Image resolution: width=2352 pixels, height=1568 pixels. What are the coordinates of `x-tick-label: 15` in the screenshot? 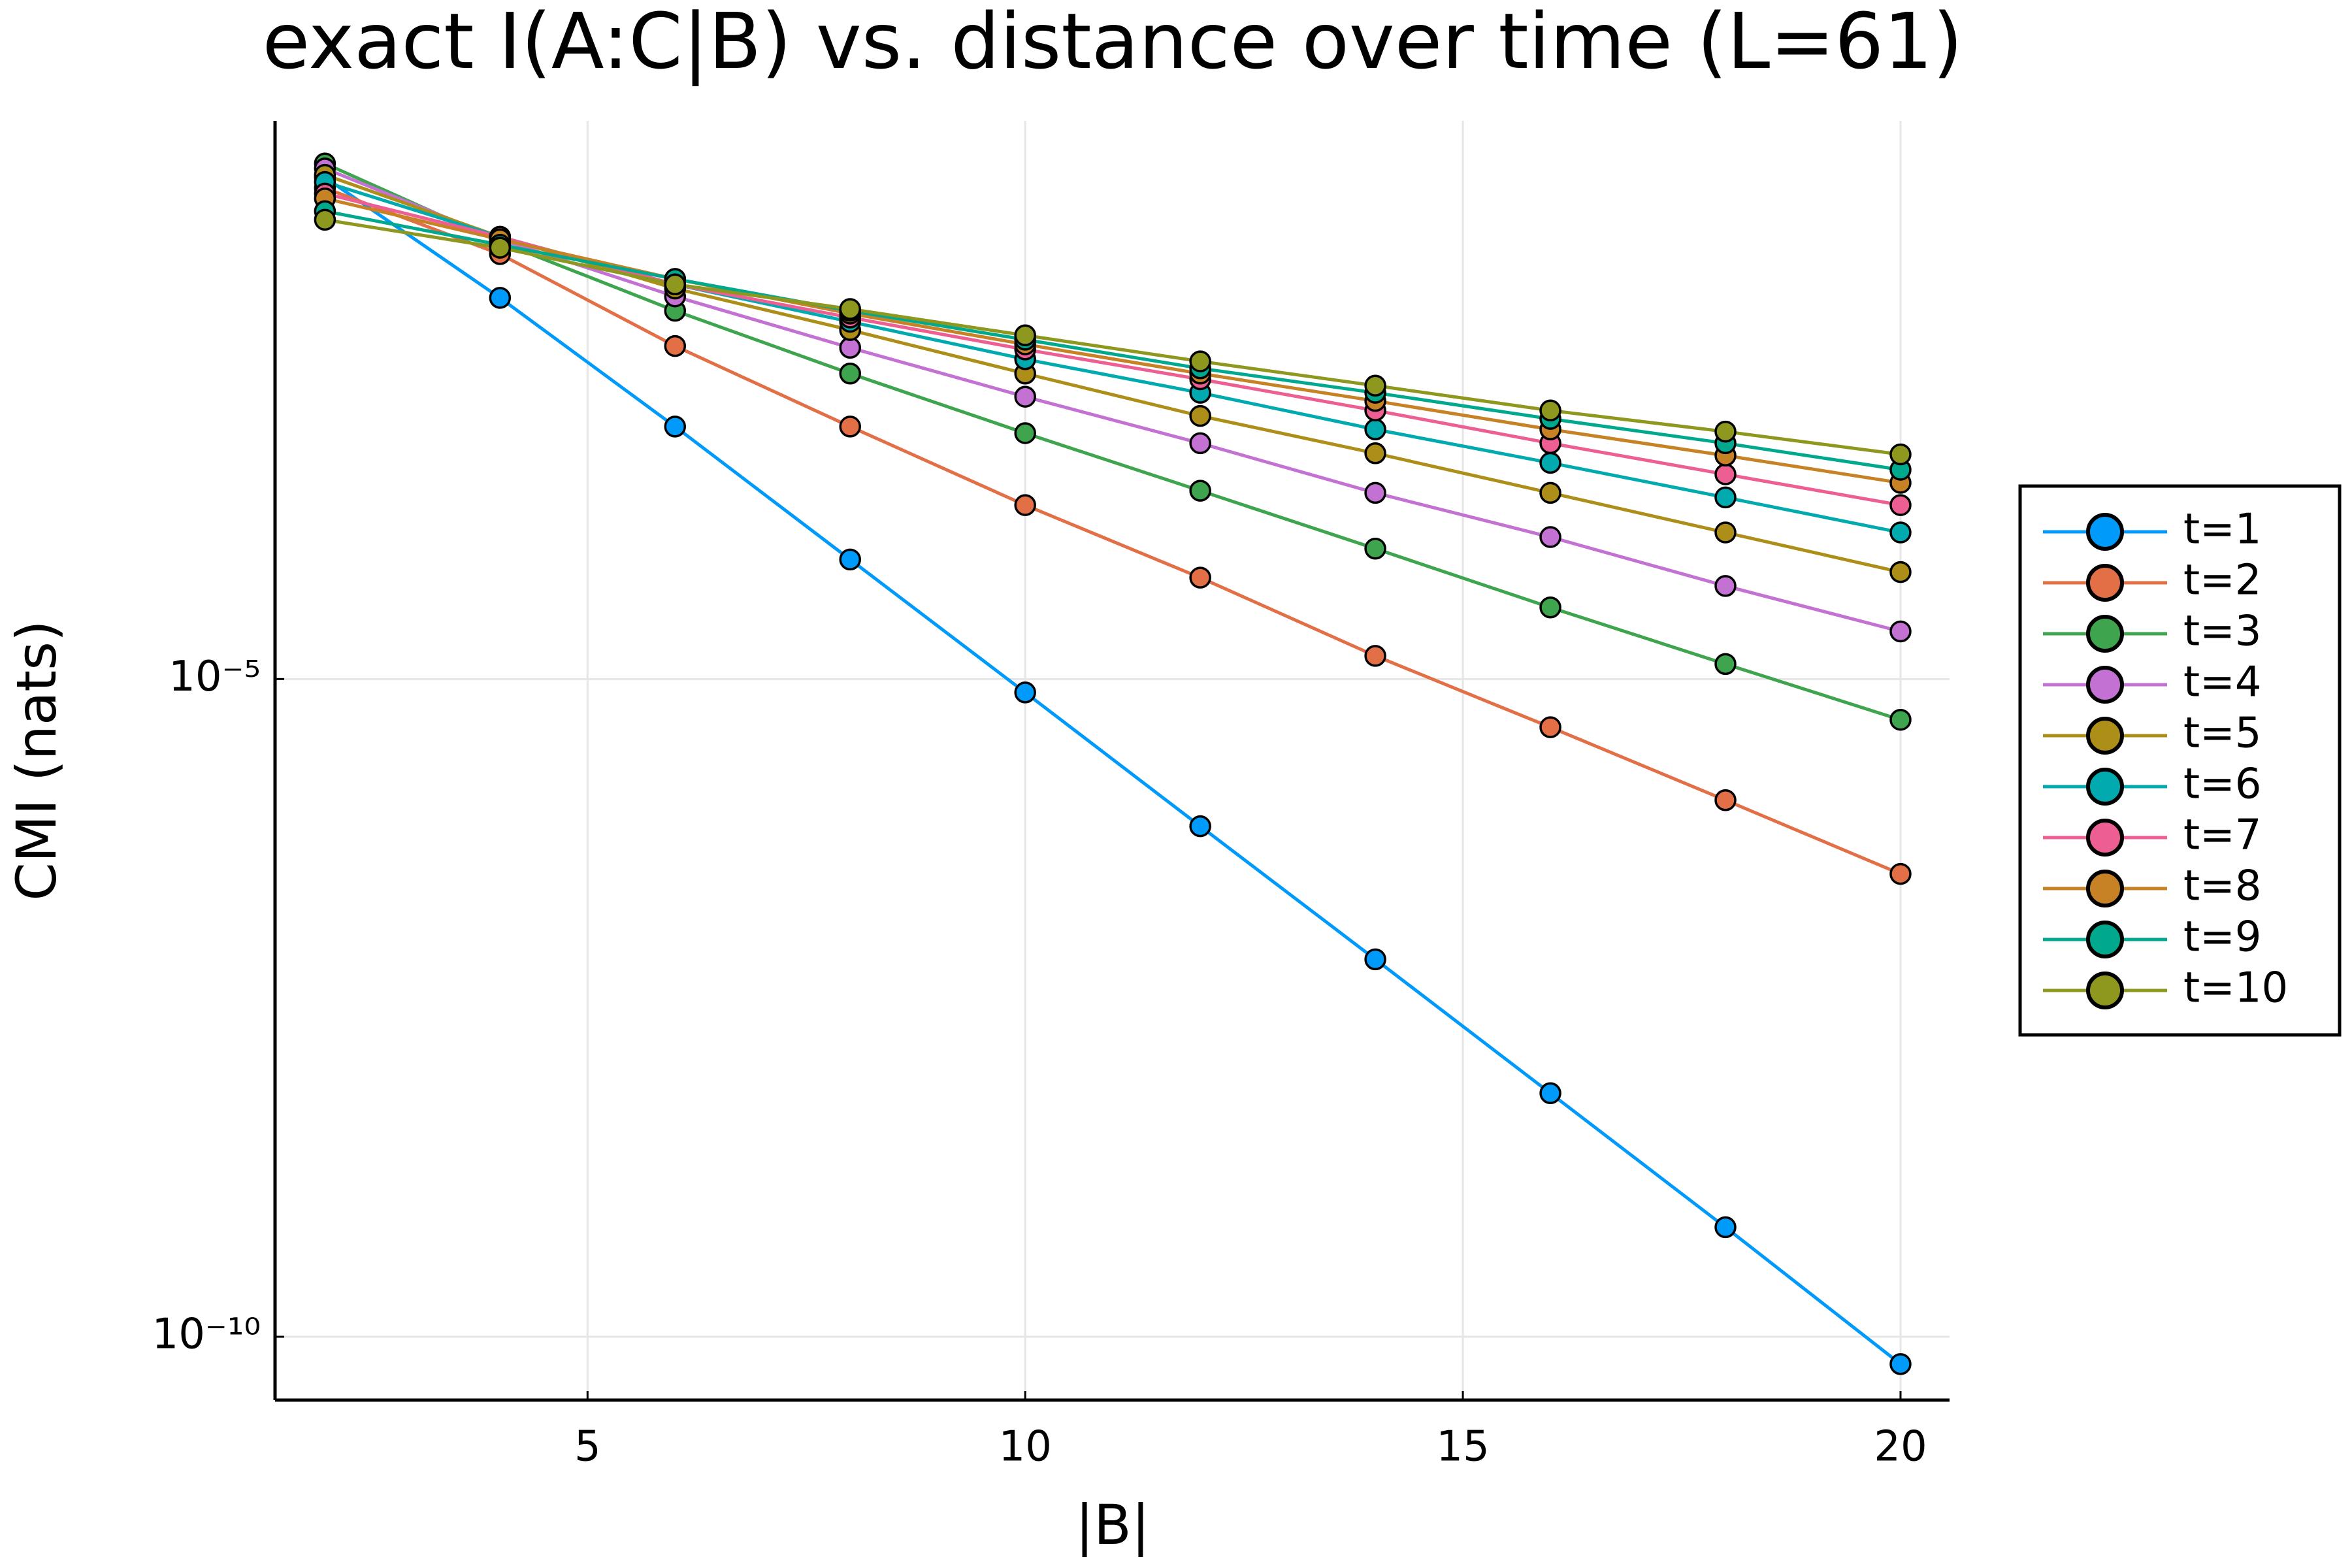 It's located at (1462, 1447).